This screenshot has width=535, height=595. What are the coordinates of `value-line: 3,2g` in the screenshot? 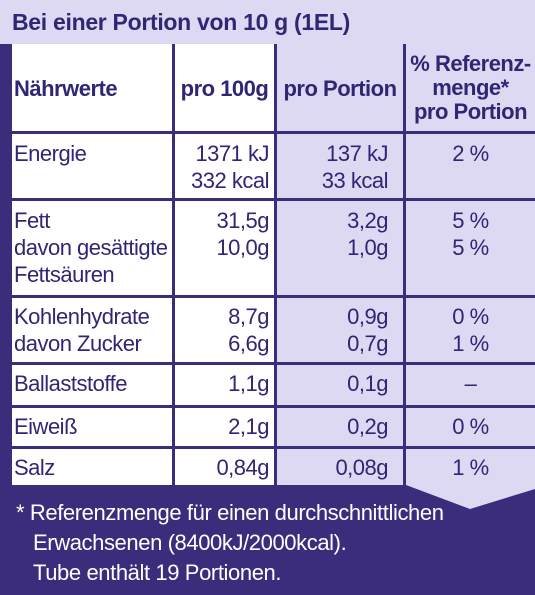 It's located at (367, 220).